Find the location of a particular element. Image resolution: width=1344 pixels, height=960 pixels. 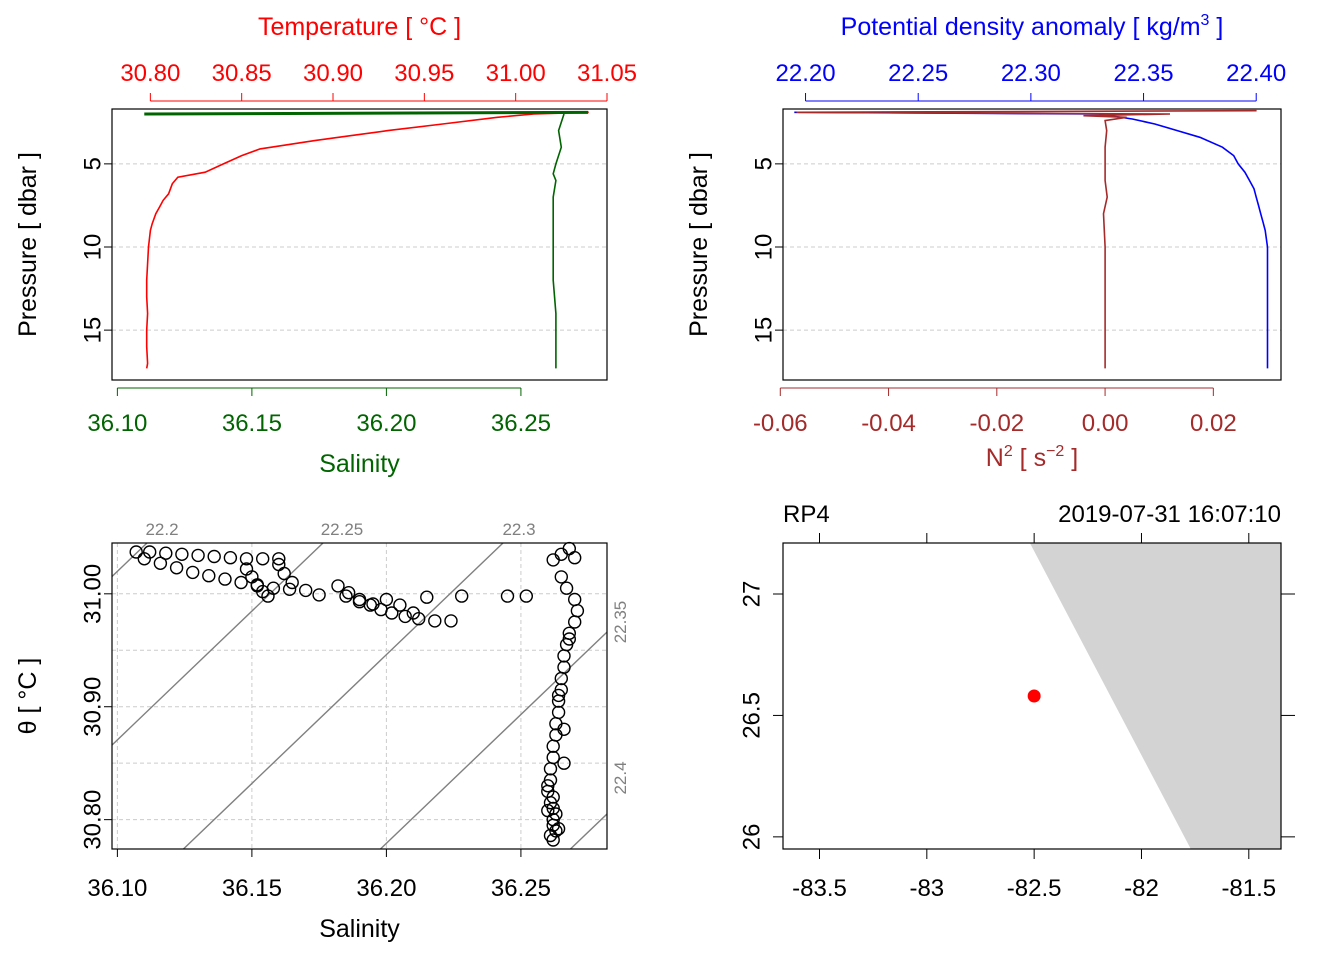

n2-tick-label: -0.02 is located at coordinates (996, 423).